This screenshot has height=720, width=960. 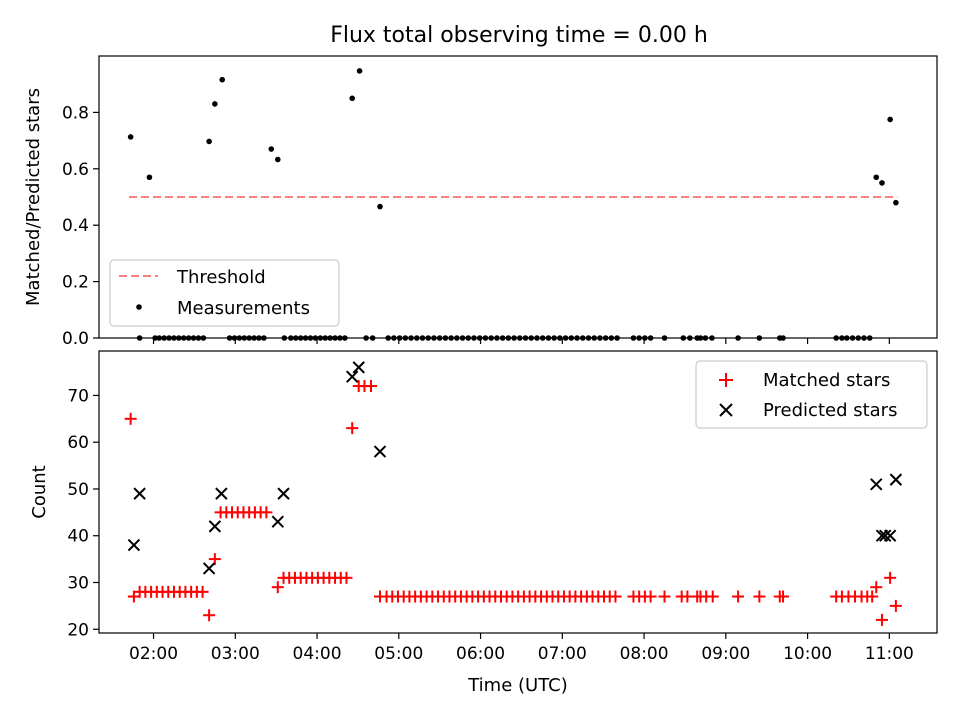 I want to click on x-tick-label: 06:00, so click(x=480, y=654).